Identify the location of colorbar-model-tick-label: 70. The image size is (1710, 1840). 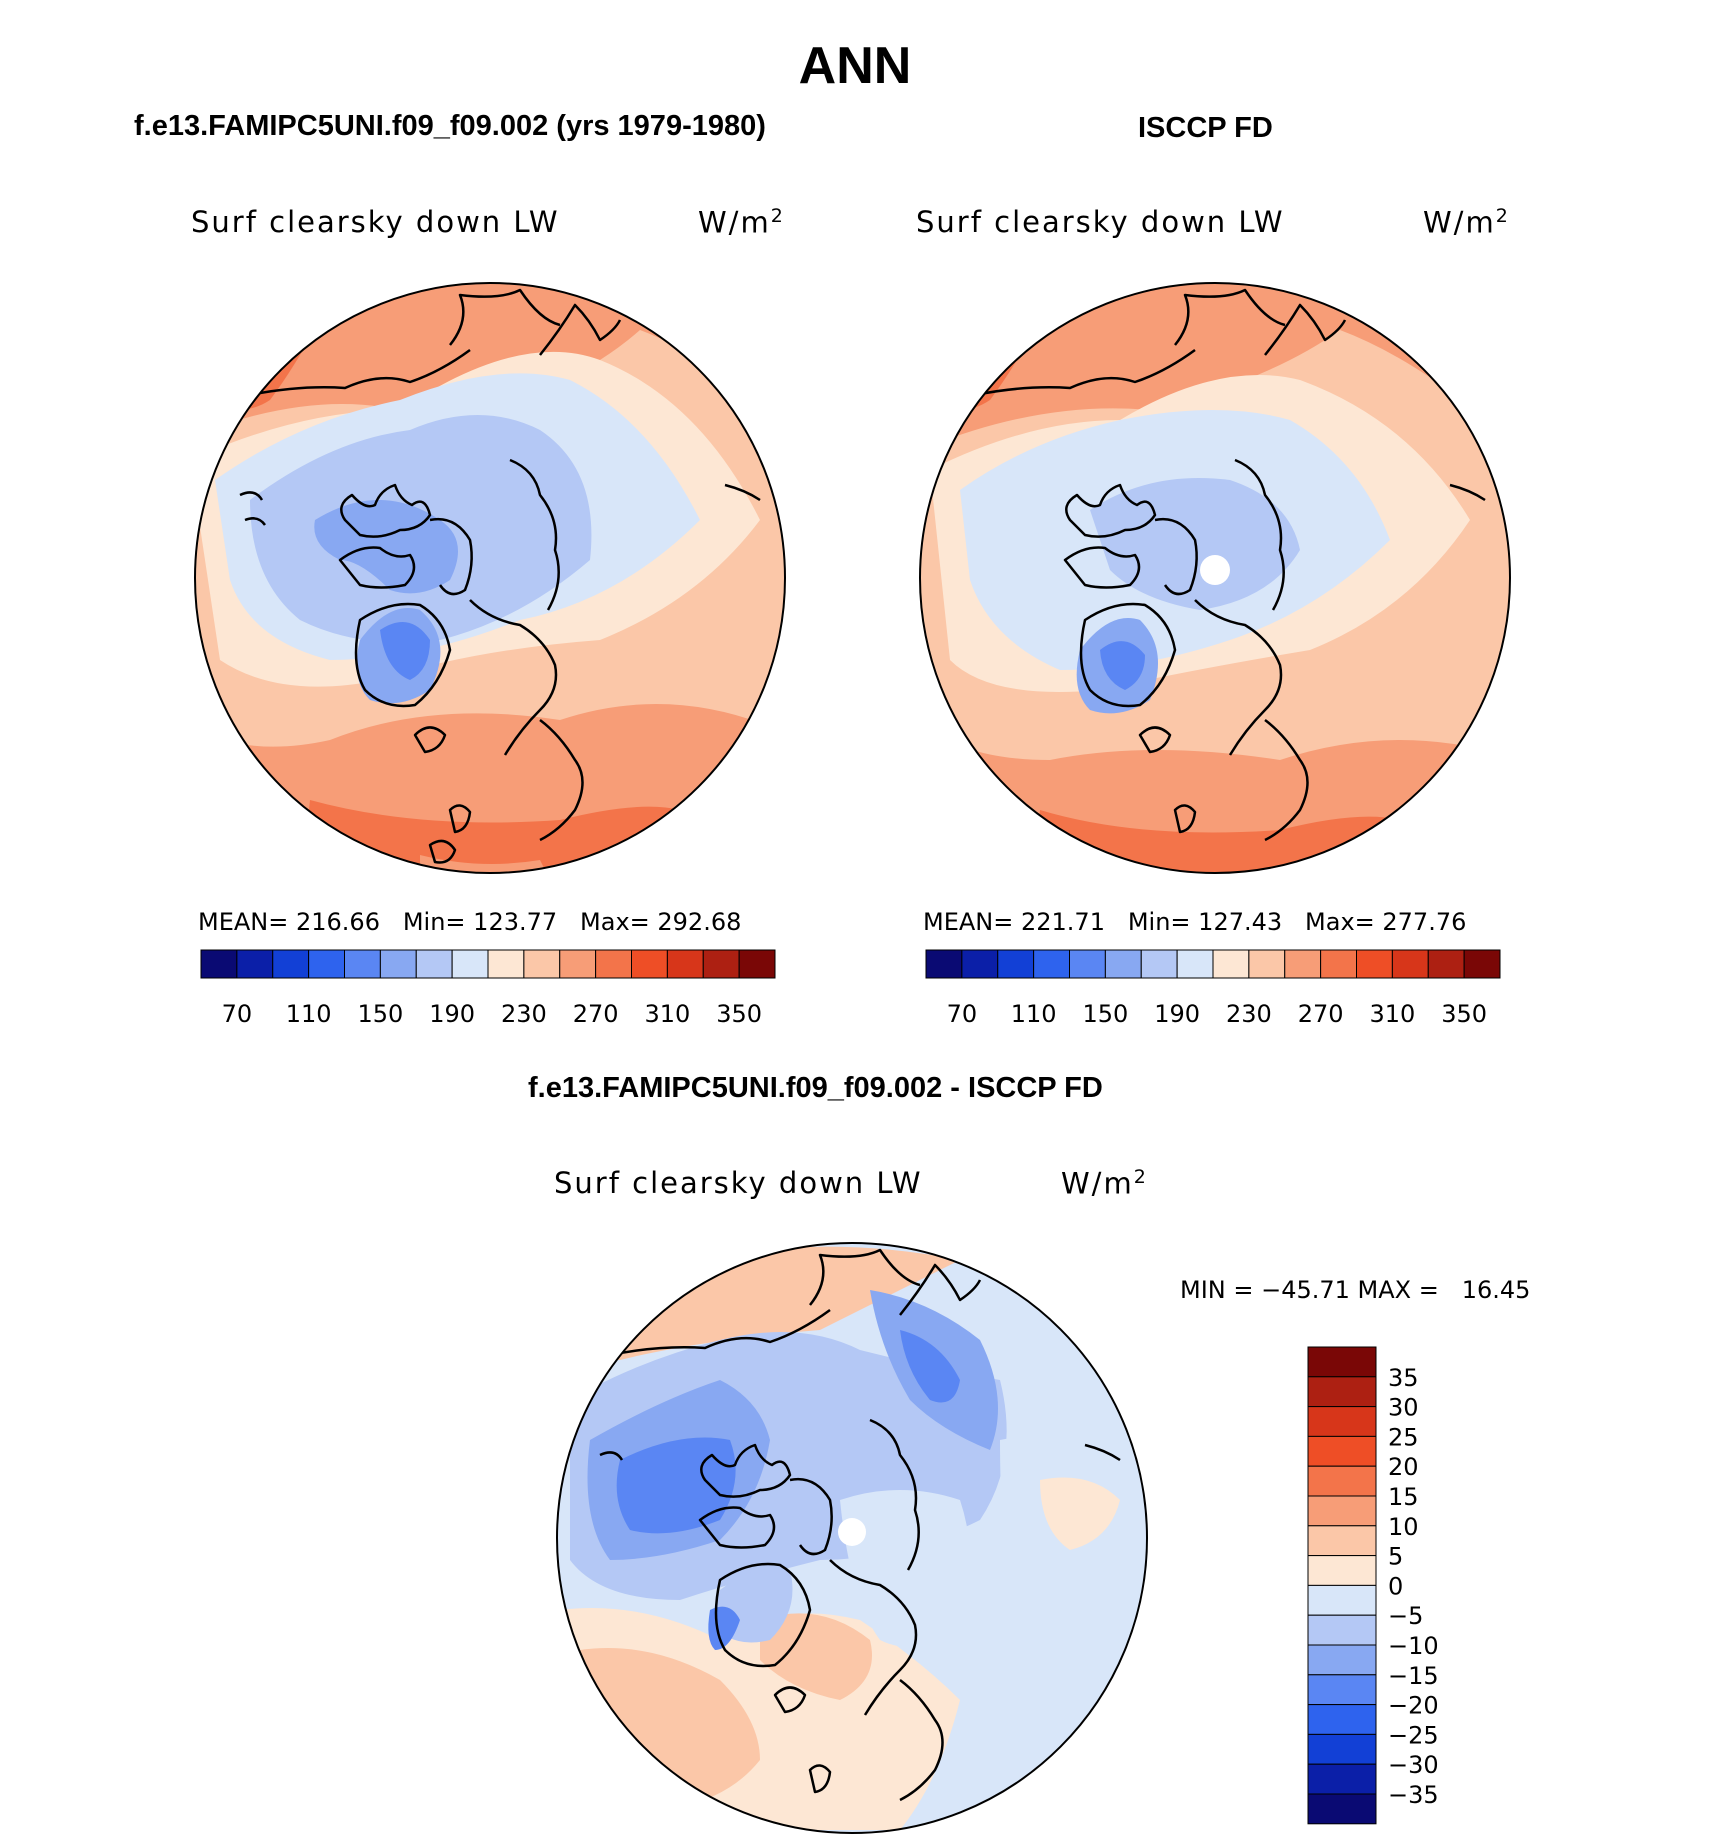
(237, 1014).